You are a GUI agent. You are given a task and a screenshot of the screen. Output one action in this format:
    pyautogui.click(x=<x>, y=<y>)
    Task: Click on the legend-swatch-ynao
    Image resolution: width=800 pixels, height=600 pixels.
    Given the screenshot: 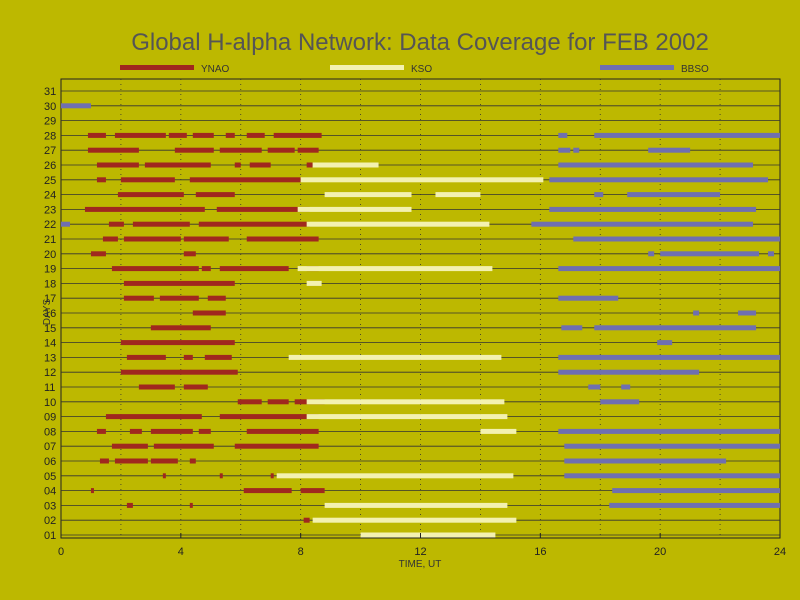 What is the action you would take?
    pyautogui.click(x=157, y=67)
    